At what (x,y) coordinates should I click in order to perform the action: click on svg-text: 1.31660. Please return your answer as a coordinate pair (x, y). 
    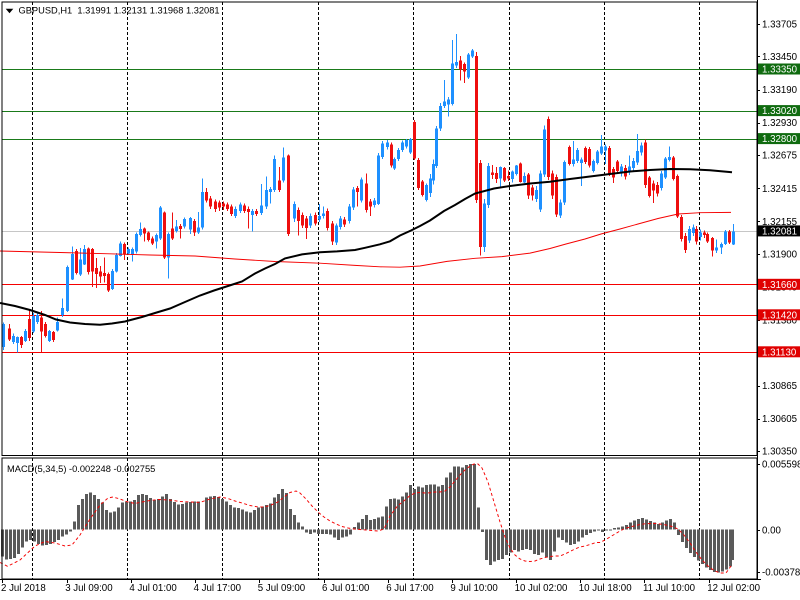
    Looking at the image, I should click on (780, 285).